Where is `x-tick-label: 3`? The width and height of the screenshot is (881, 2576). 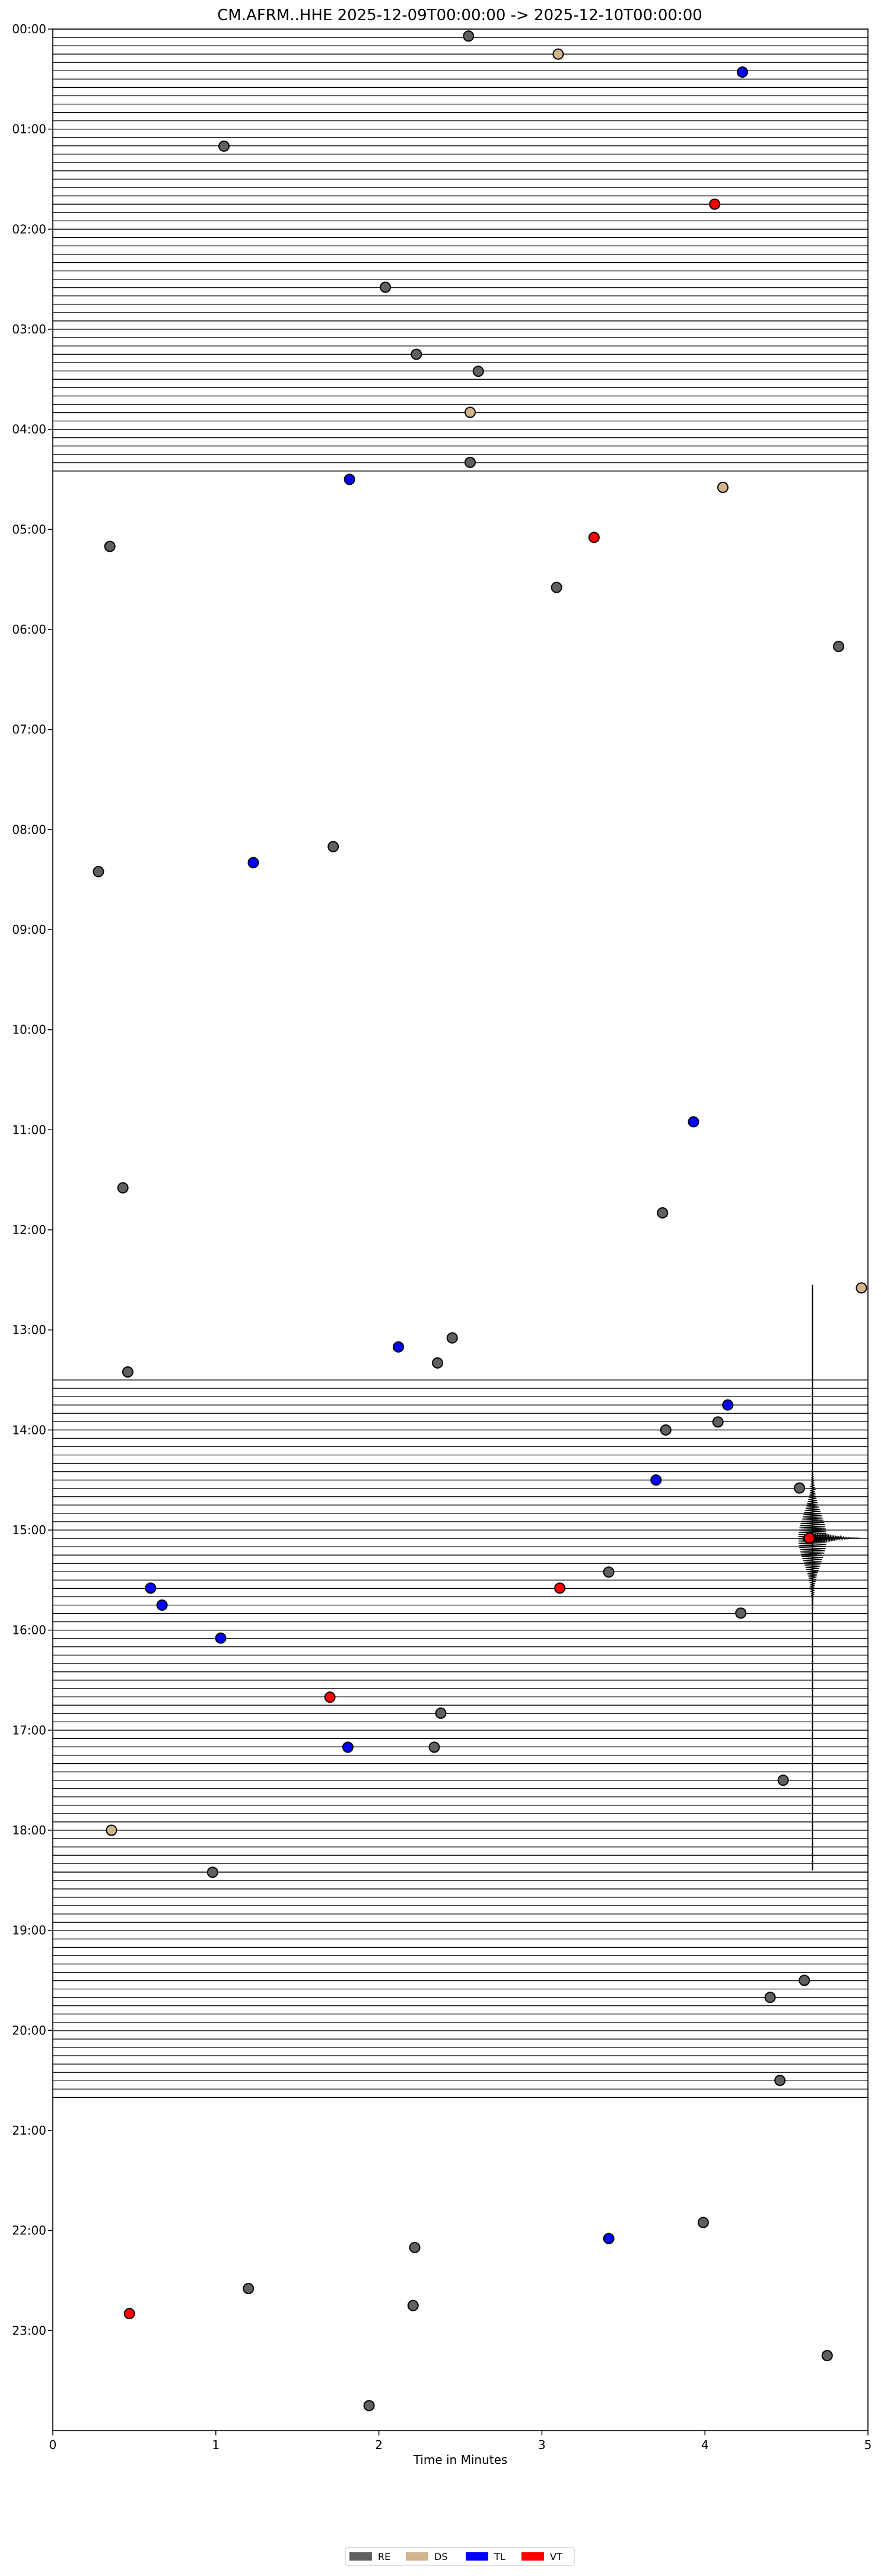
x-tick-label: 3 is located at coordinates (542, 2445).